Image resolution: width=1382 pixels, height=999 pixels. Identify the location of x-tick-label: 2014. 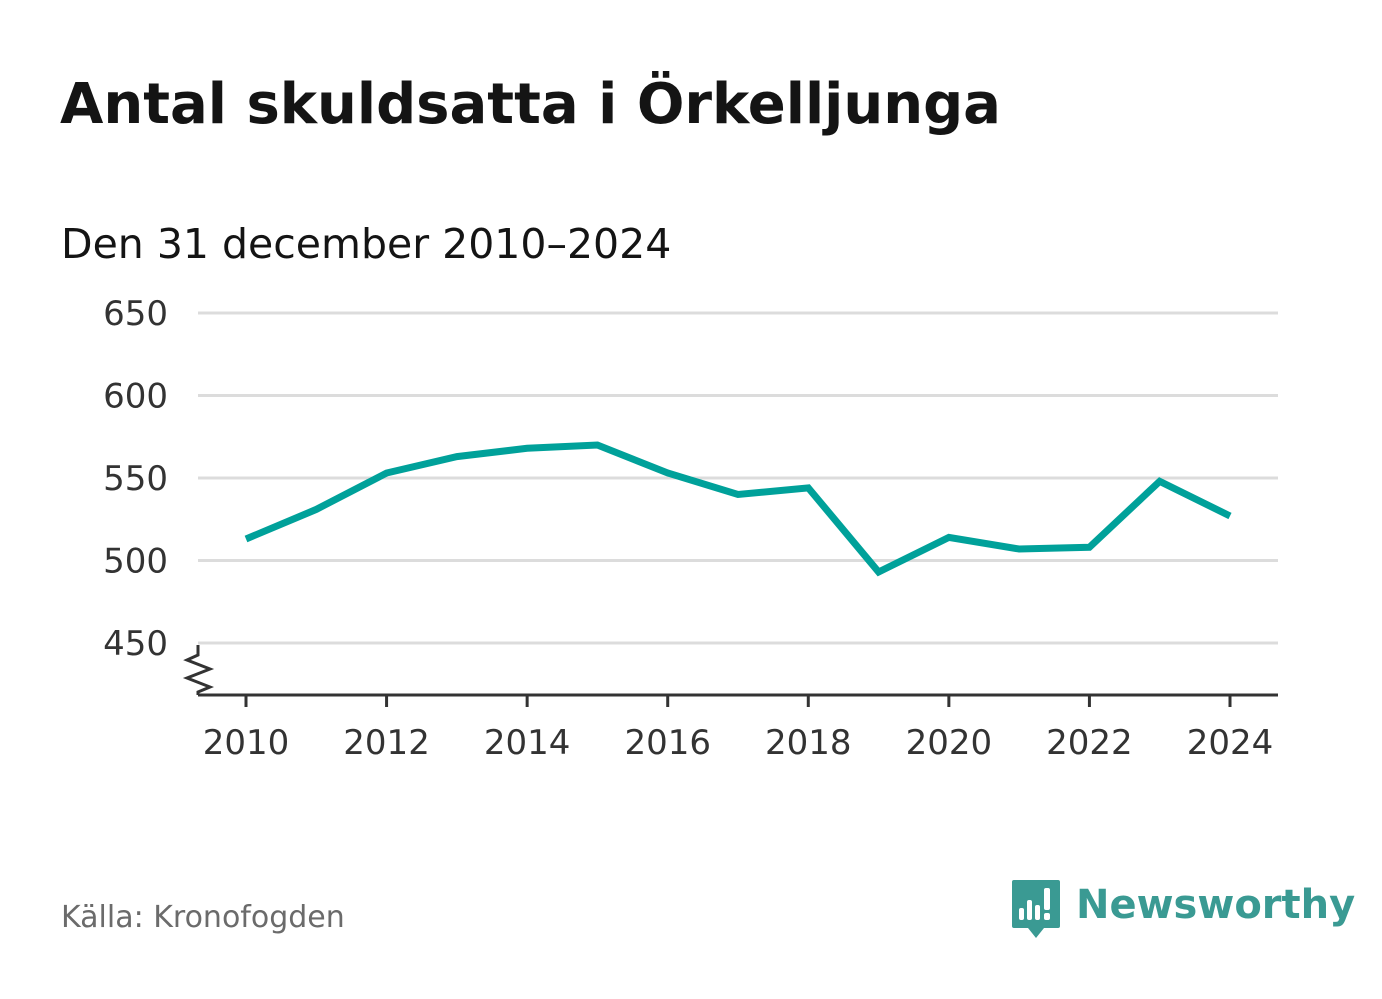
(527, 743).